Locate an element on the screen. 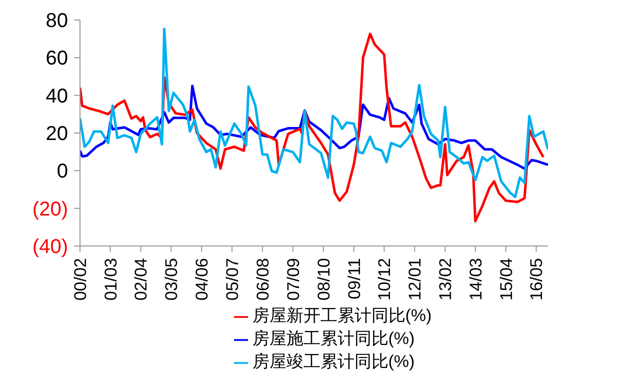  x-tick-label: 00/02 is located at coordinates (80, 279).